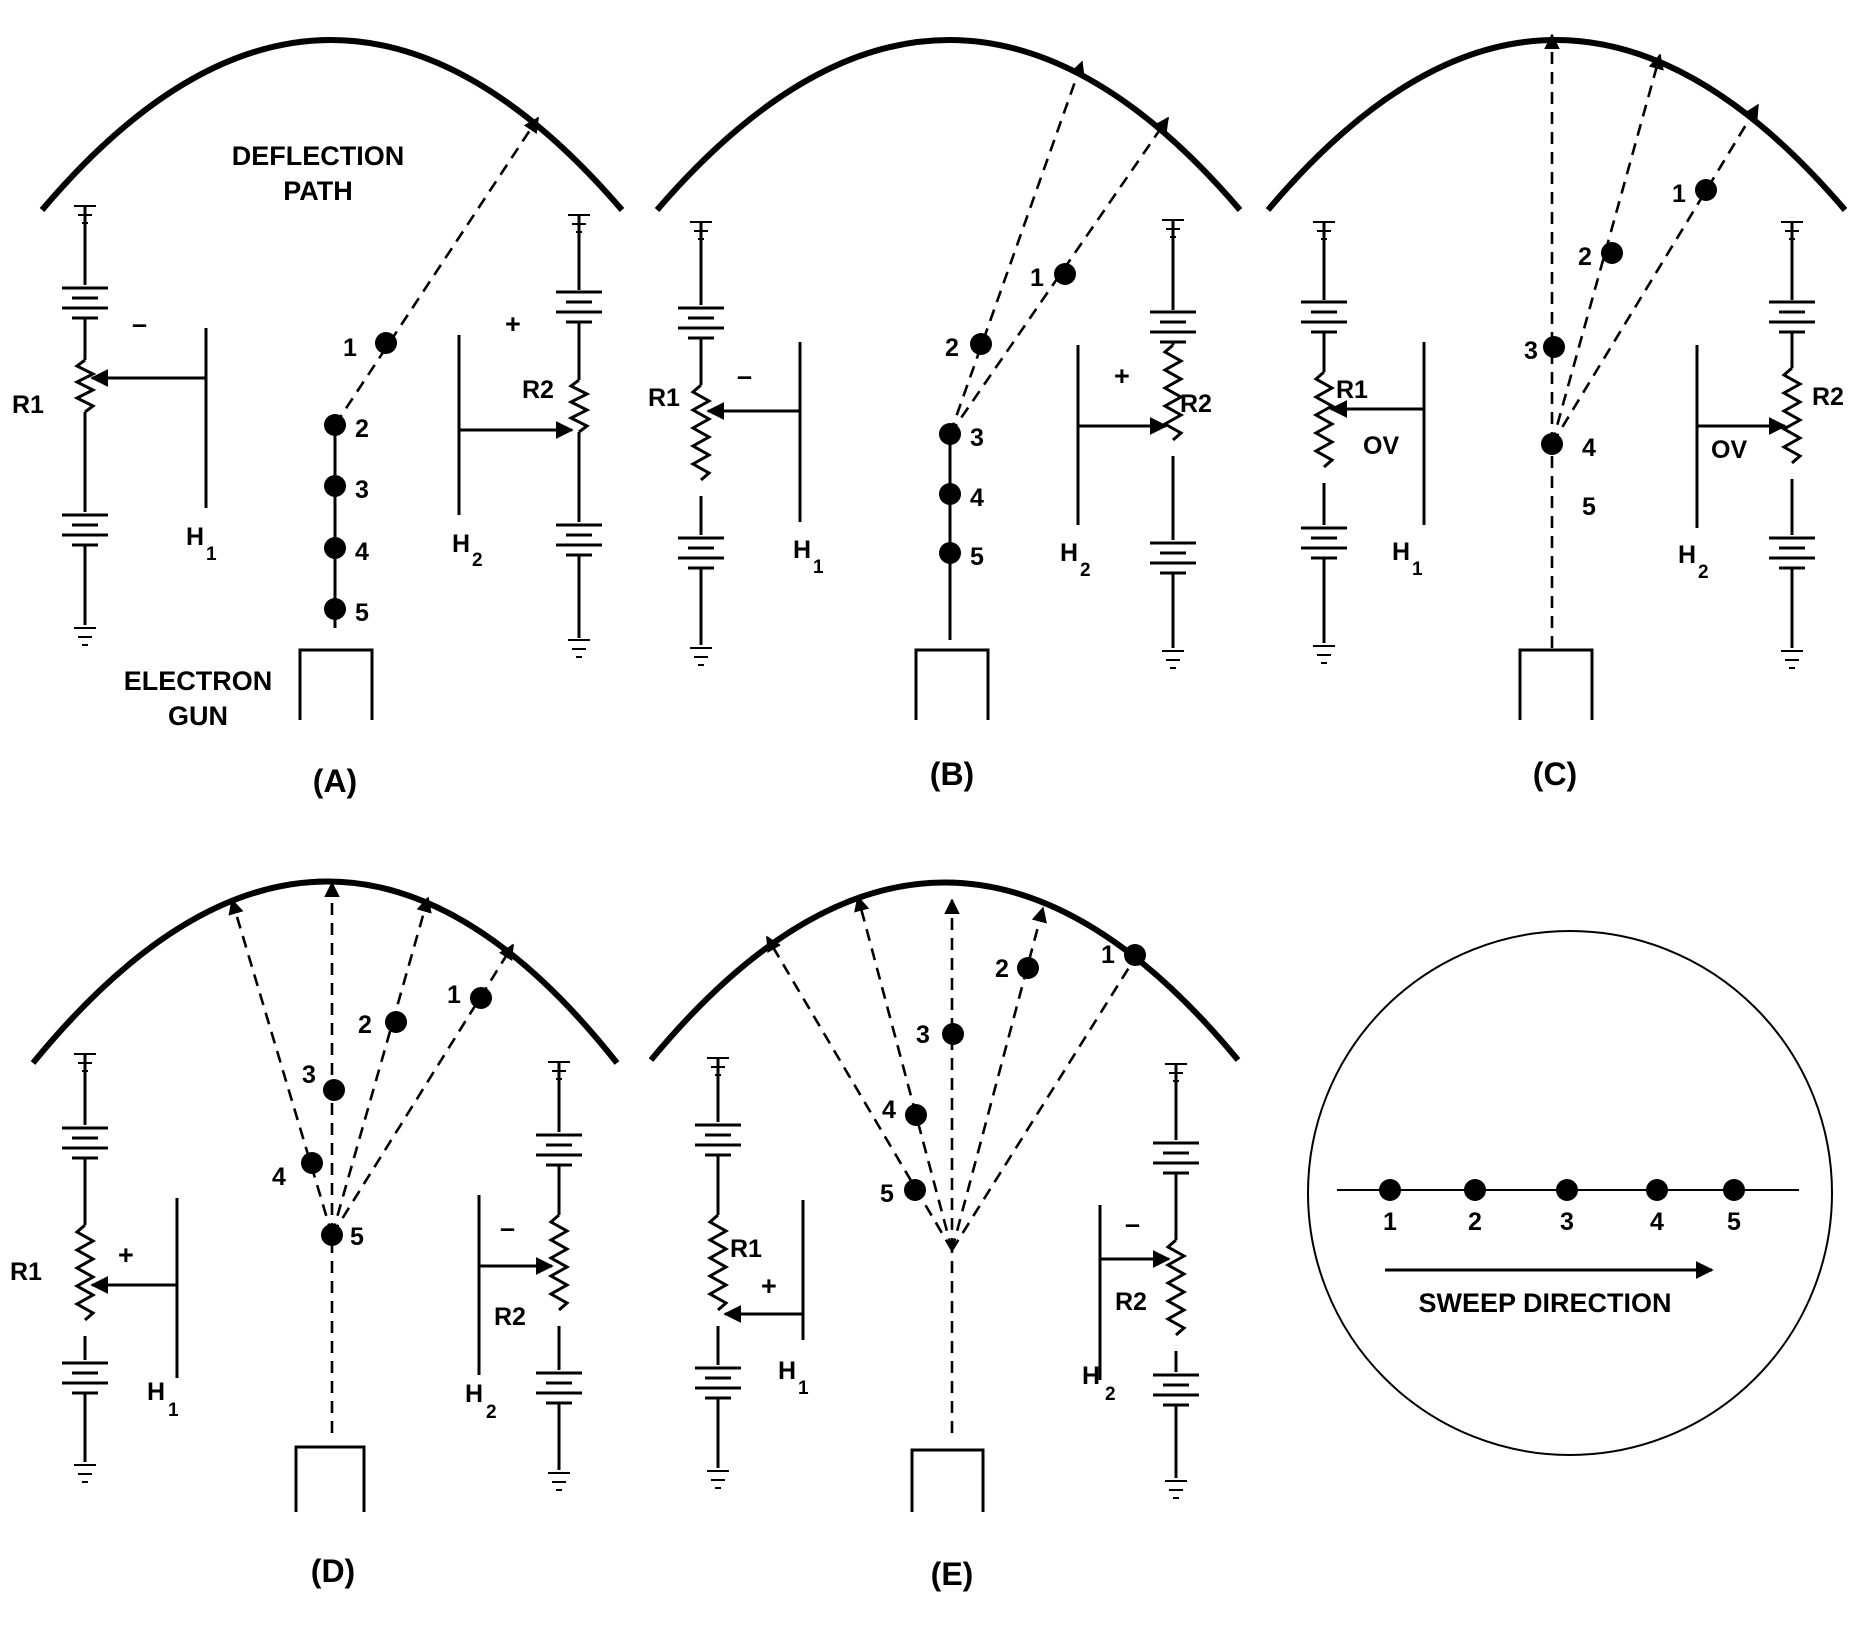 The height and width of the screenshot is (1627, 1868). What do you see at coordinates (1734, 1222) in the screenshot?
I see `sweep-dot-label: 5` at bounding box center [1734, 1222].